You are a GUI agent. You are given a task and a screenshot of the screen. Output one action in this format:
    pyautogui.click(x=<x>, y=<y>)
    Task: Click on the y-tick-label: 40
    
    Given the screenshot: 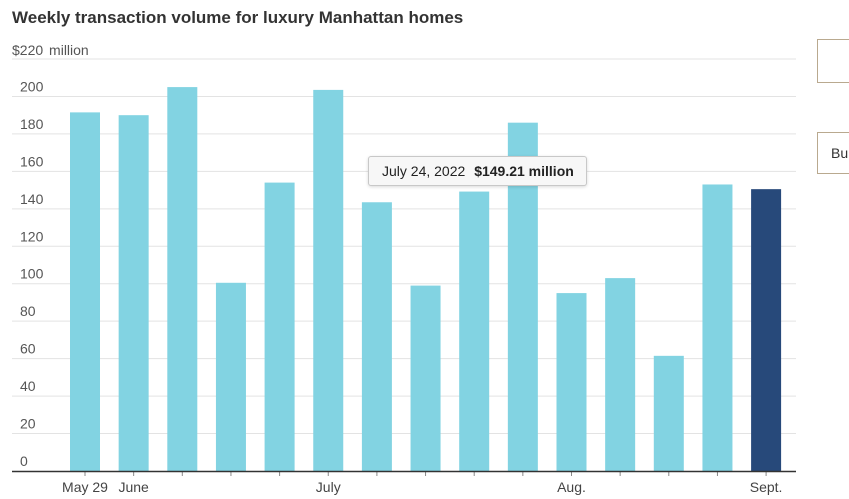 What is the action you would take?
    pyautogui.click(x=28, y=386)
    